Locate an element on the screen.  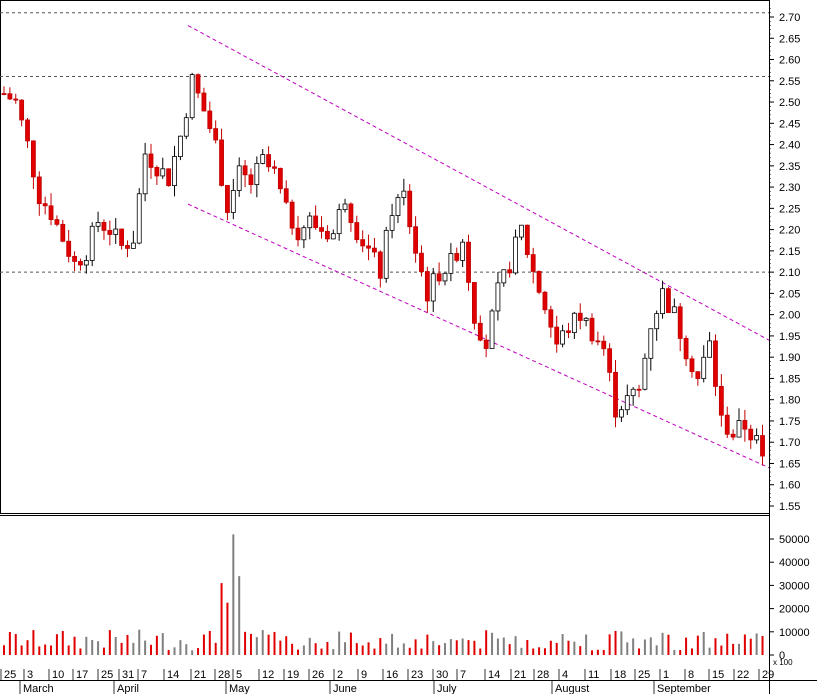
price-tick-label: 2.50 is located at coordinates (789, 103).